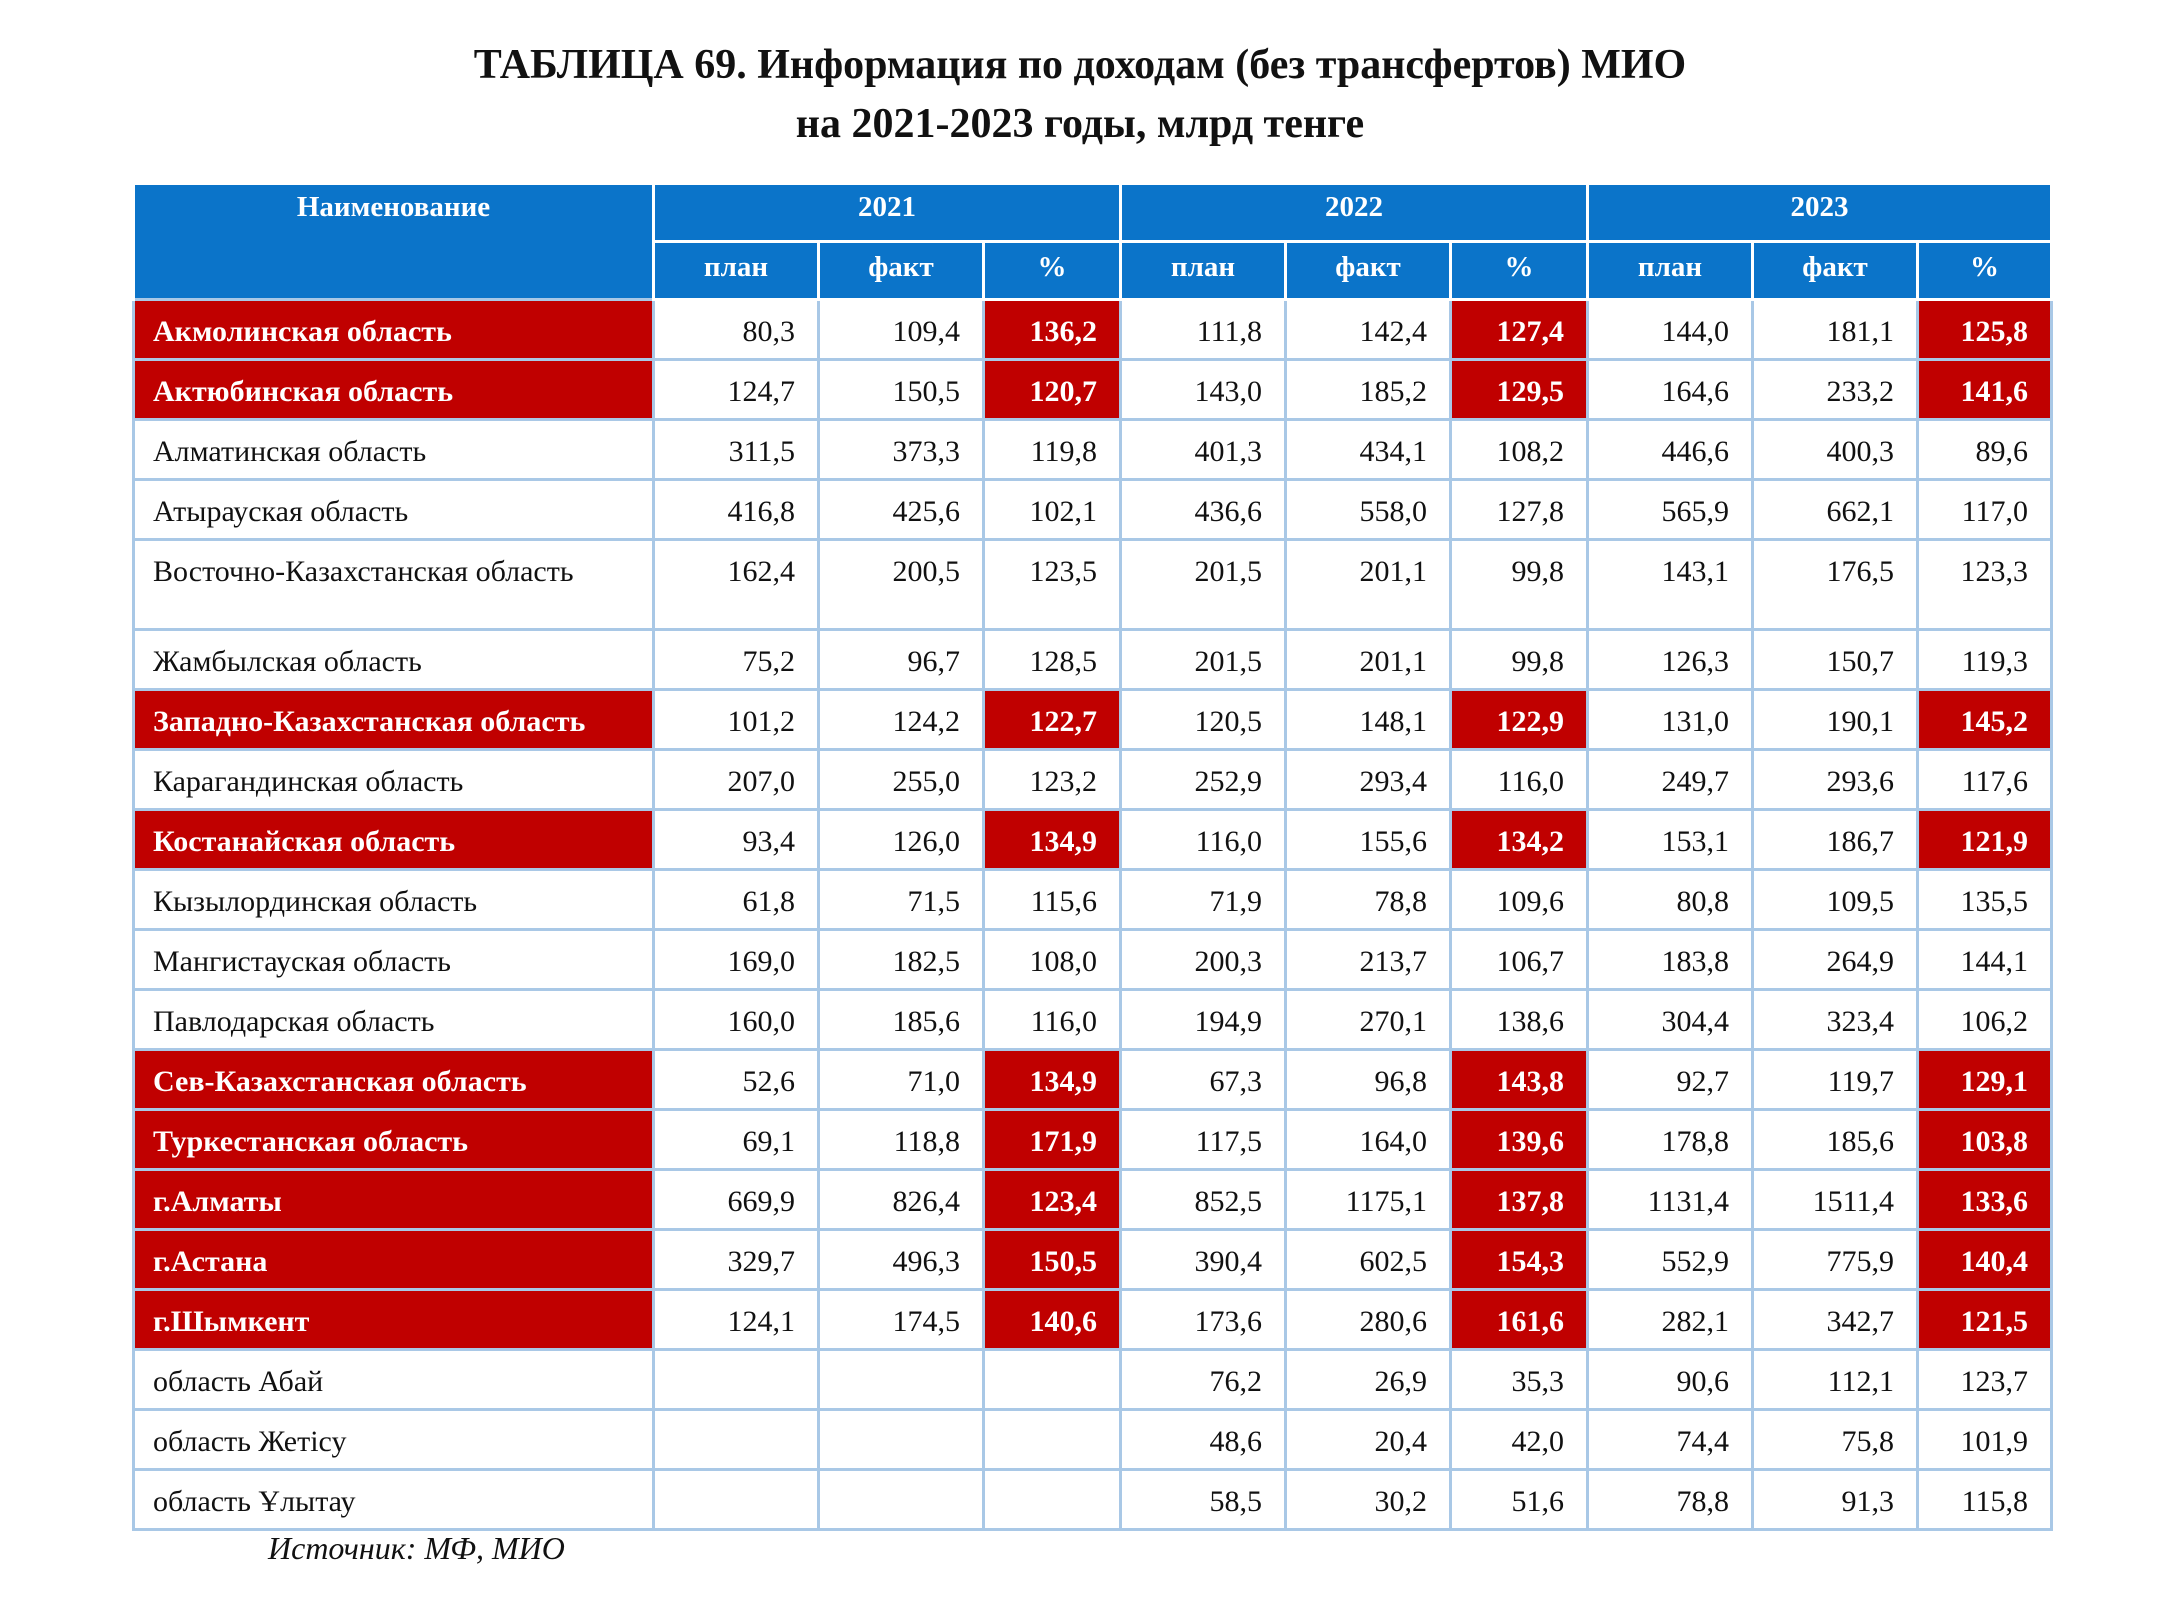  Describe the element at coordinates (736, 839) in the screenshot. I see `plan-cell: 93,4` at that location.